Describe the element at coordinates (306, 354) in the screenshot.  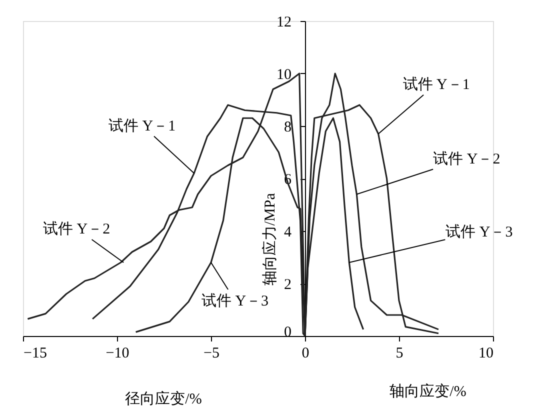
I see `x-tick-label: 0` at that location.